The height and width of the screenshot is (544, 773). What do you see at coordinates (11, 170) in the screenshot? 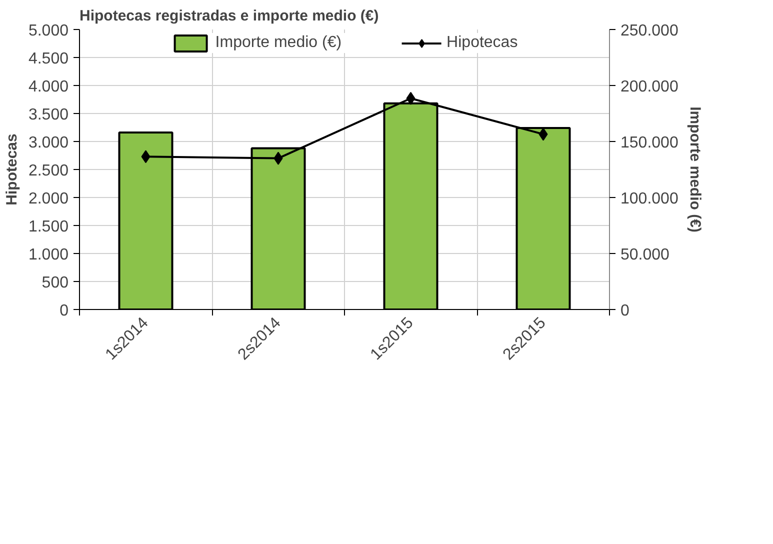
I see `y-axis-title: Hipotecas` at bounding box center [11, 170].